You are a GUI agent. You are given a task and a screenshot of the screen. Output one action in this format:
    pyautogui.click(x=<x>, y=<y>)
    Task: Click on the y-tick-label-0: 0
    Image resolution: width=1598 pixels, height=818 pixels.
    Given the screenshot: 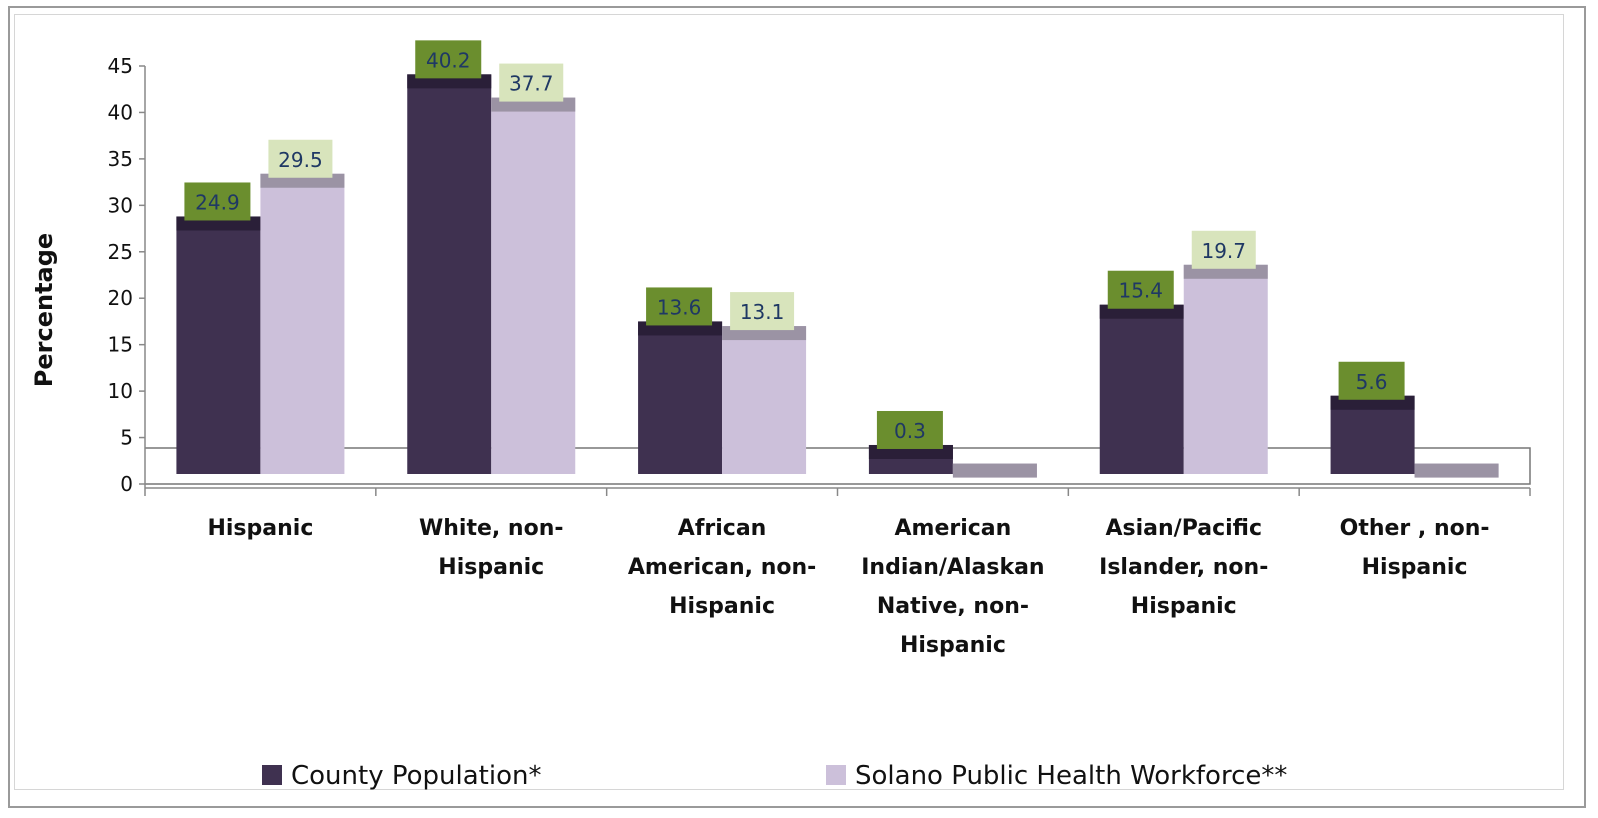 What is the action you would take?
    pyautogui.click(x=126, y=484)
    